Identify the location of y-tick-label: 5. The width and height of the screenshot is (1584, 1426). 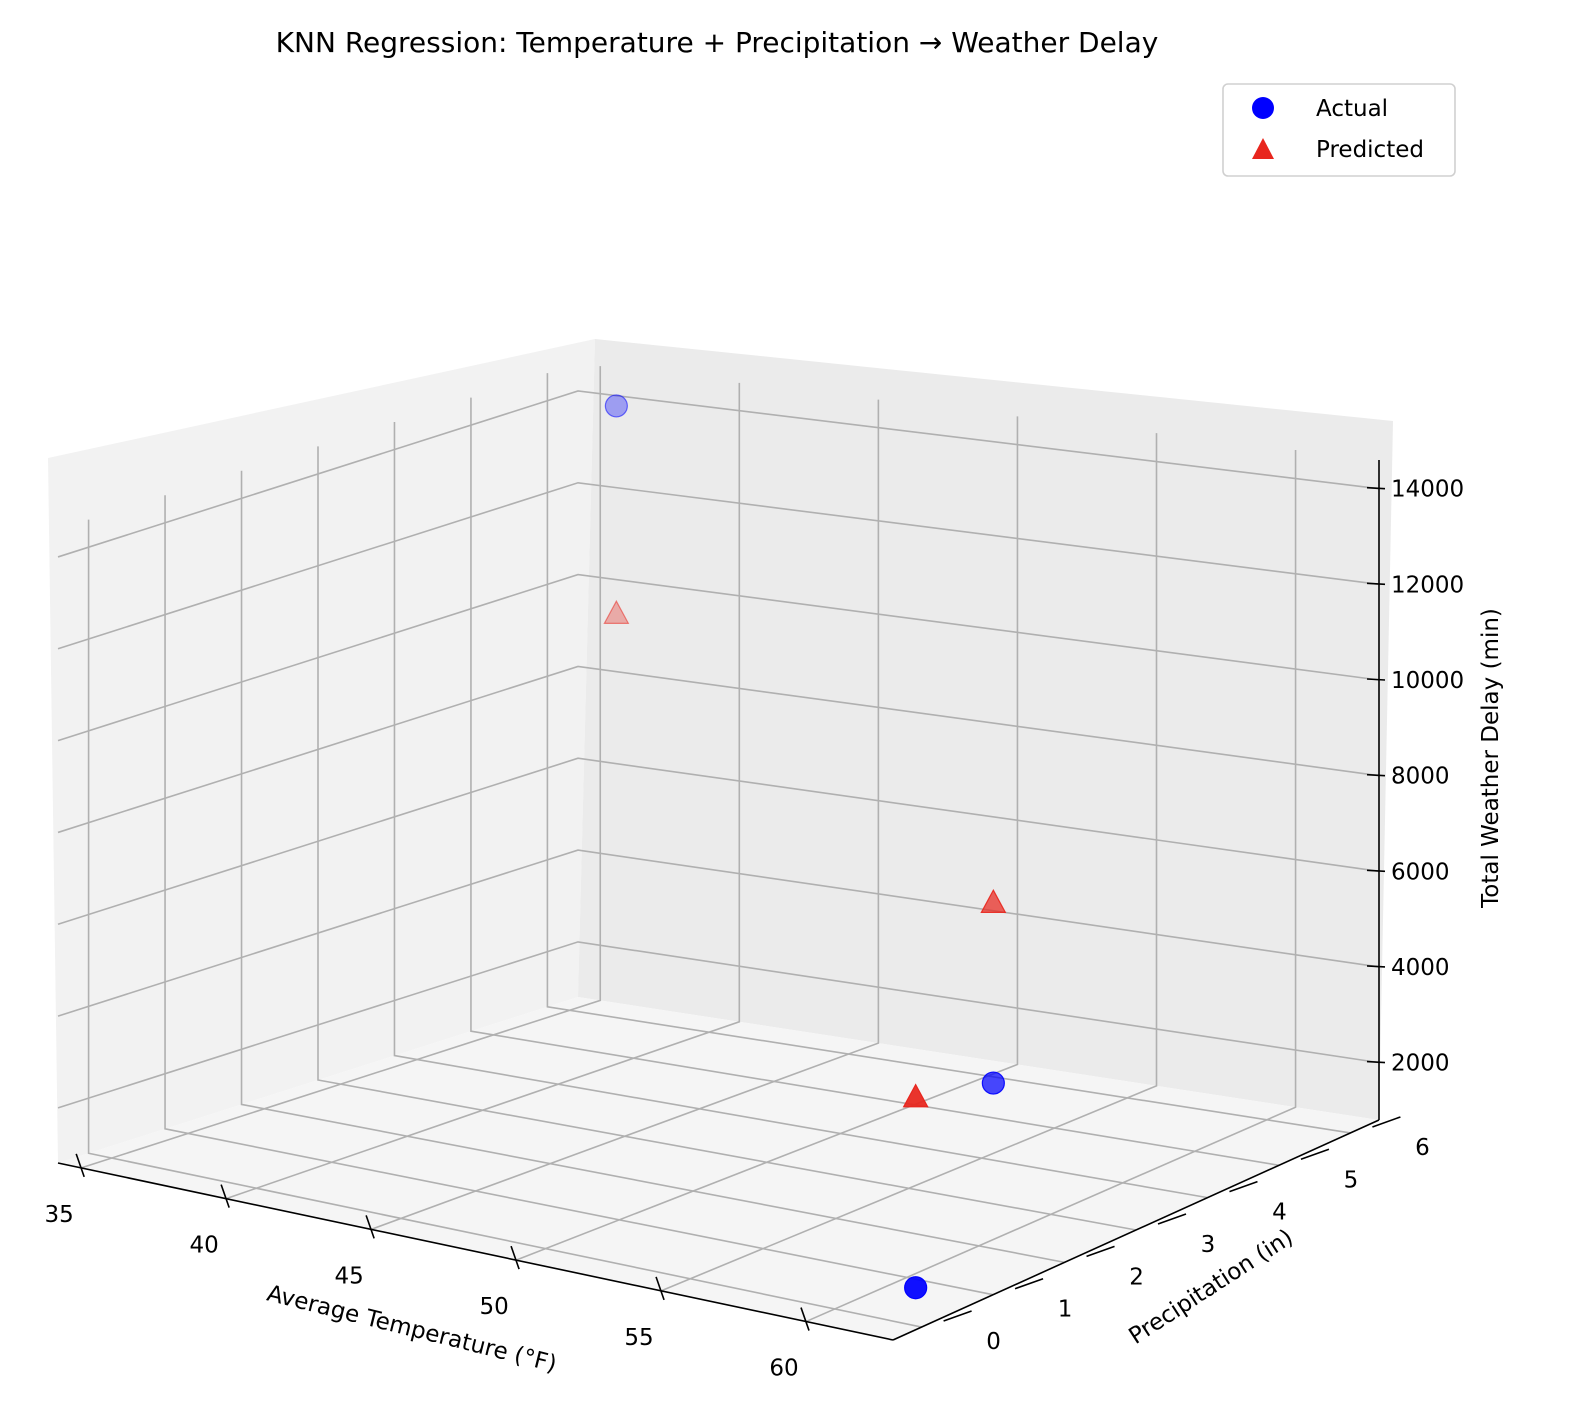
(1351, 1180).